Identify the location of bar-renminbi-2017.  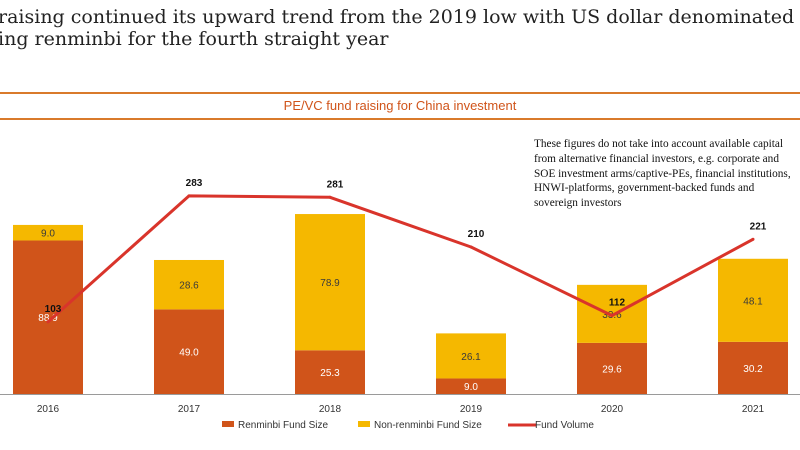
(189, 351).